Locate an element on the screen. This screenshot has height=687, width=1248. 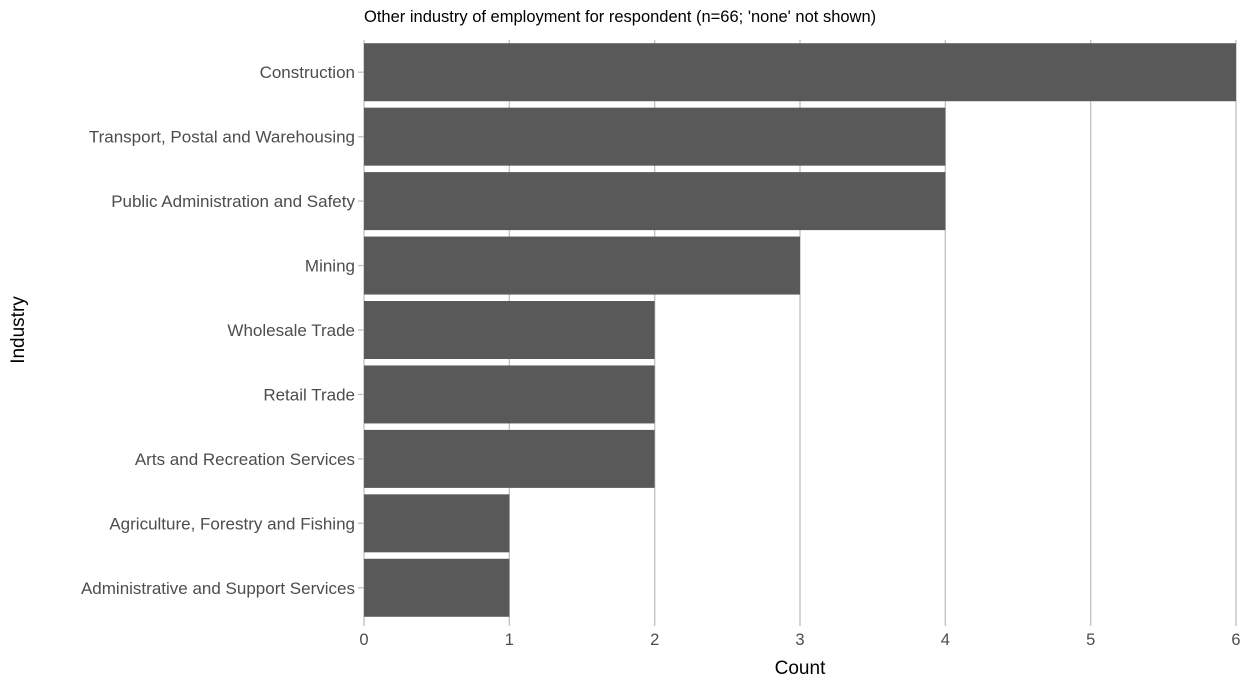
y-tick-label: Wholesale Trade is located at coordinates (291, 330).